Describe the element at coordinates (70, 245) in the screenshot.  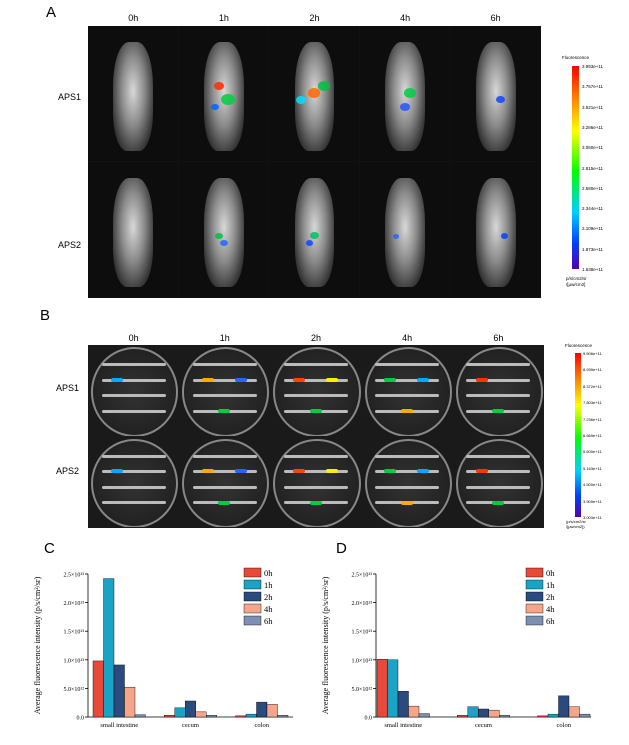
I see `panel-a-row-label: APS2` at that location.